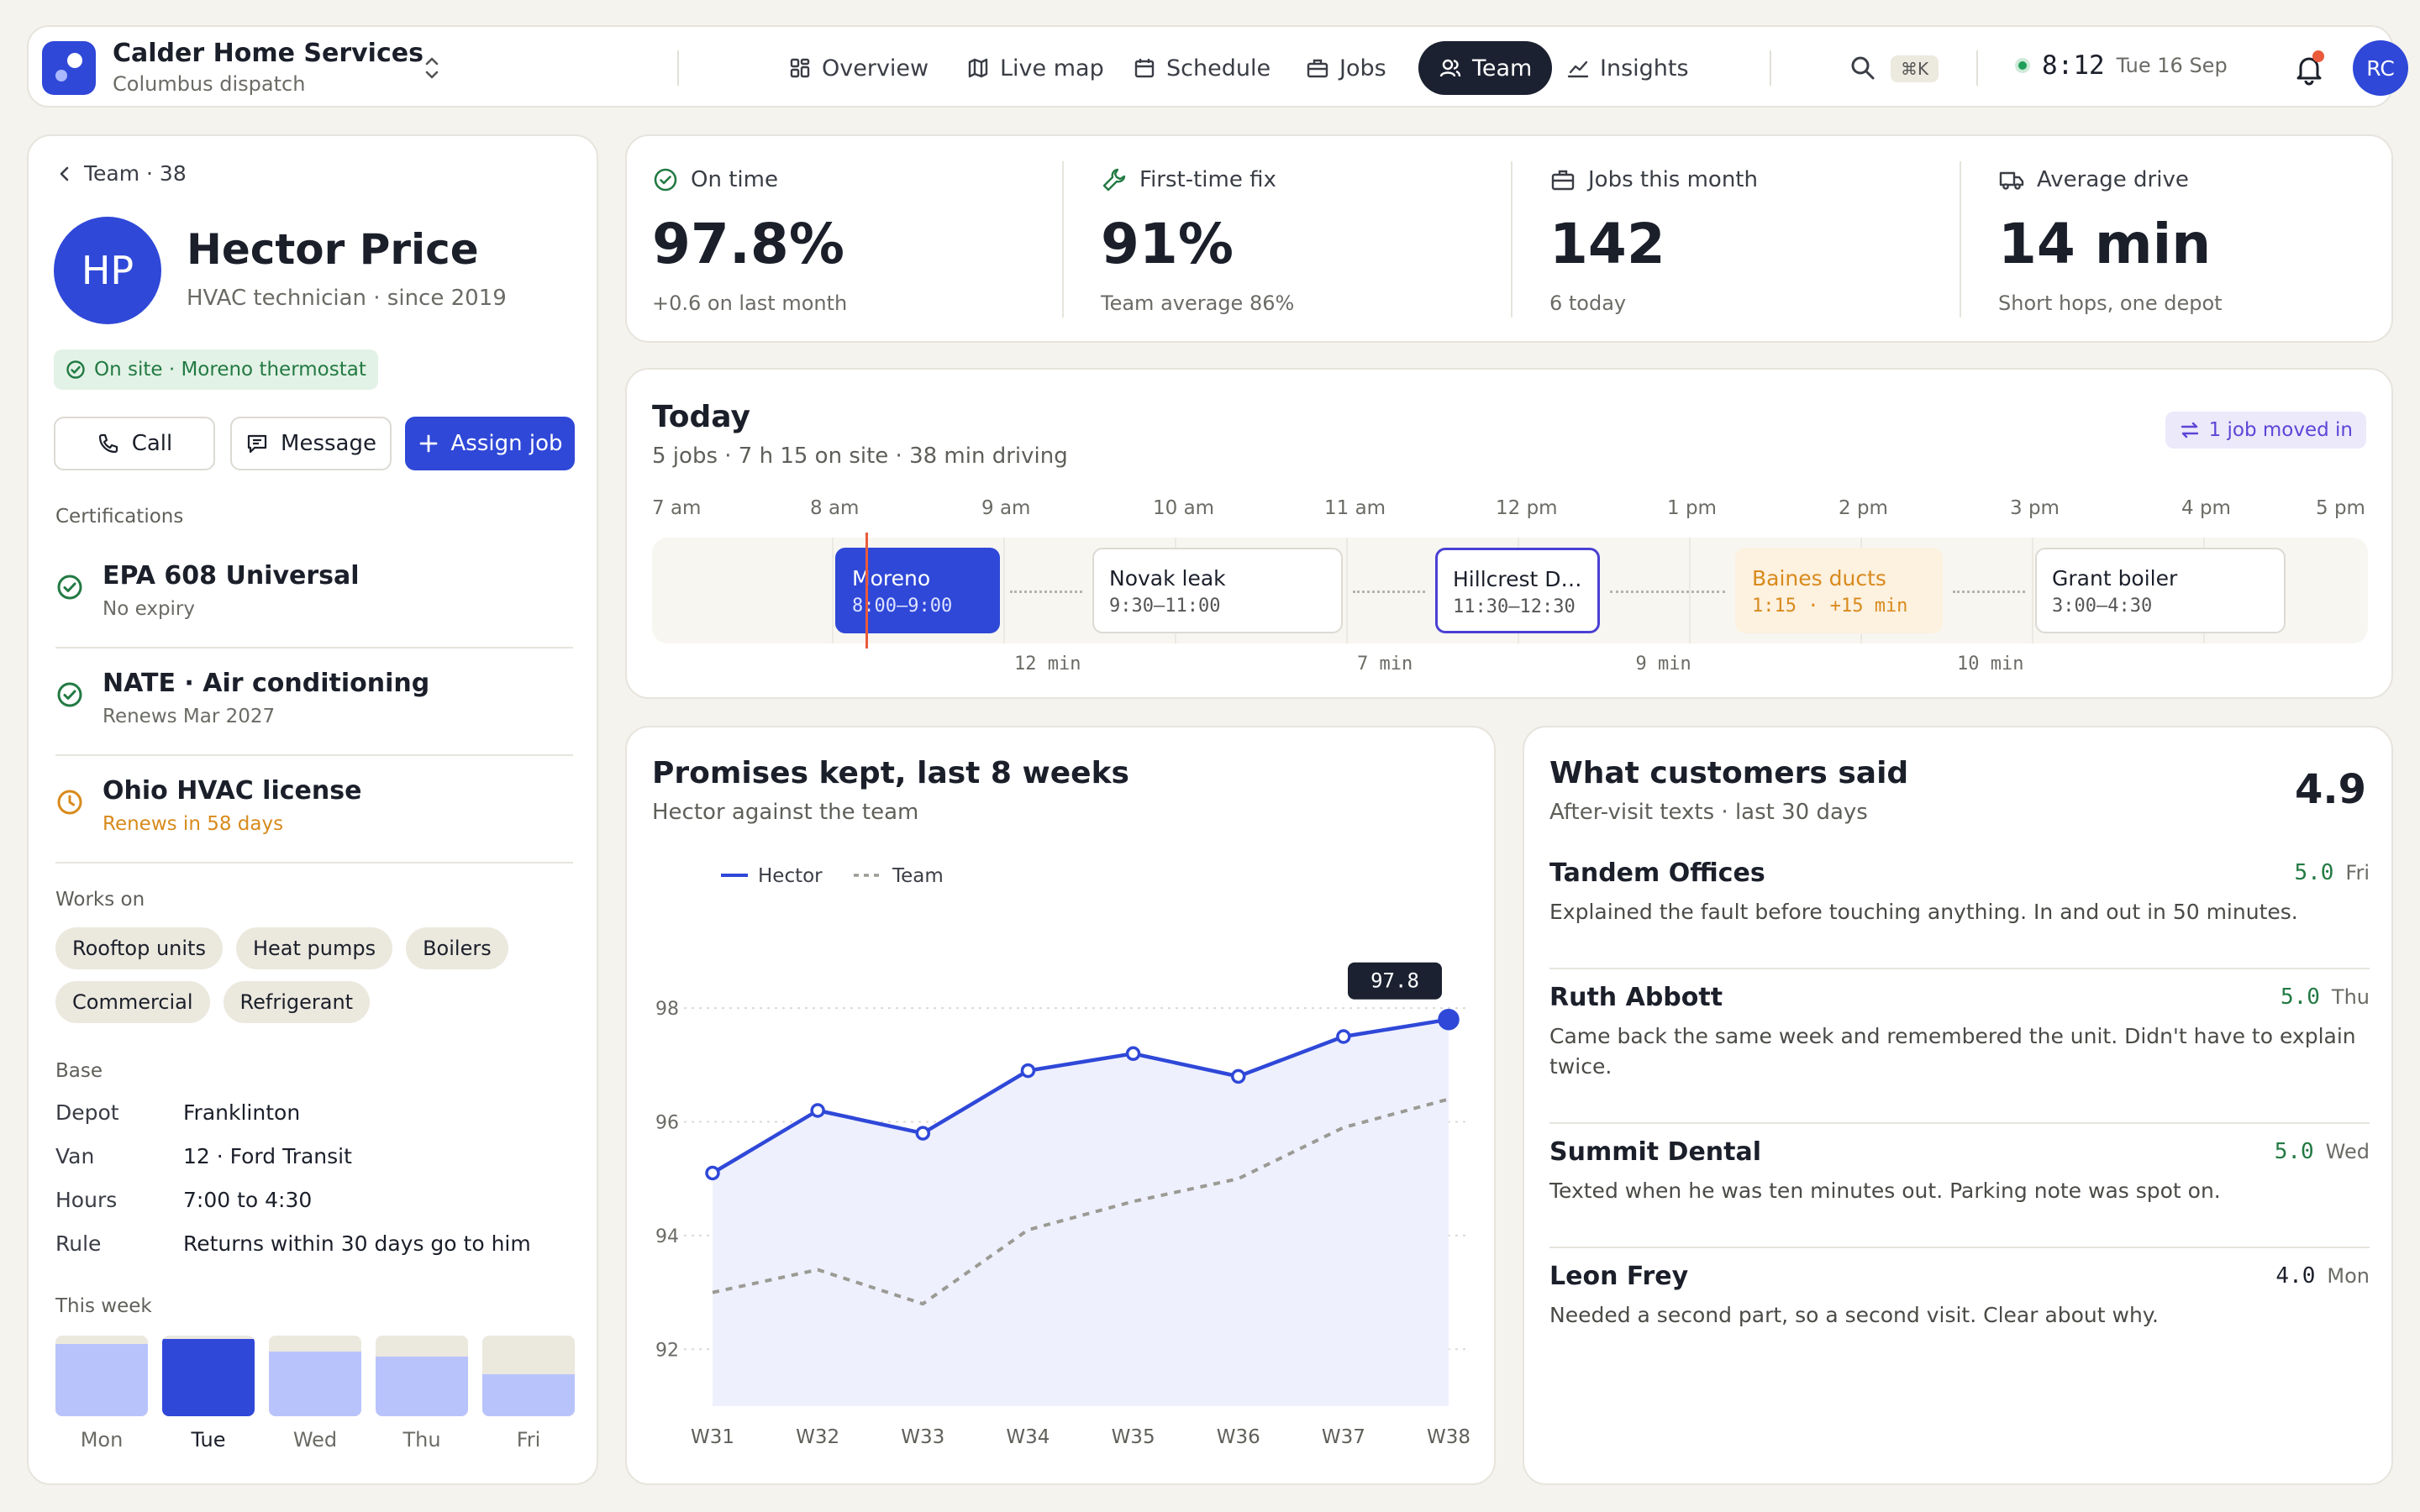 The image size is (2420, 1512). I want to click on x-tick-label: W33, so click(923, 1437).